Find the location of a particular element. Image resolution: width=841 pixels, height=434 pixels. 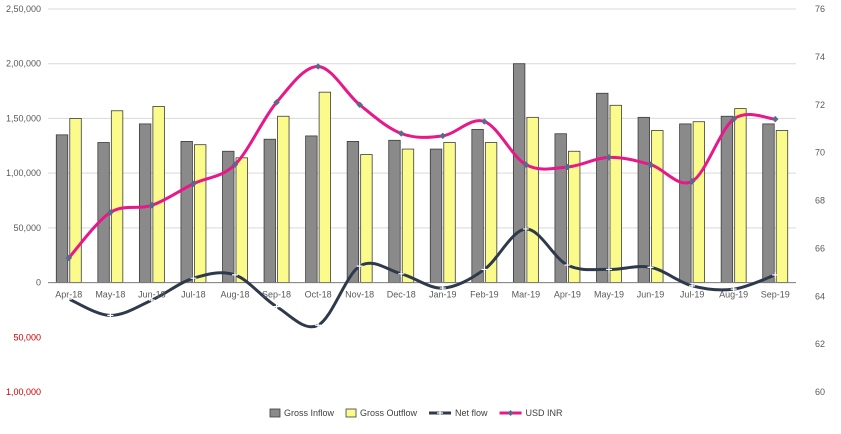

x-tick-label: Jun-18 is located at coordinates (152, 295).